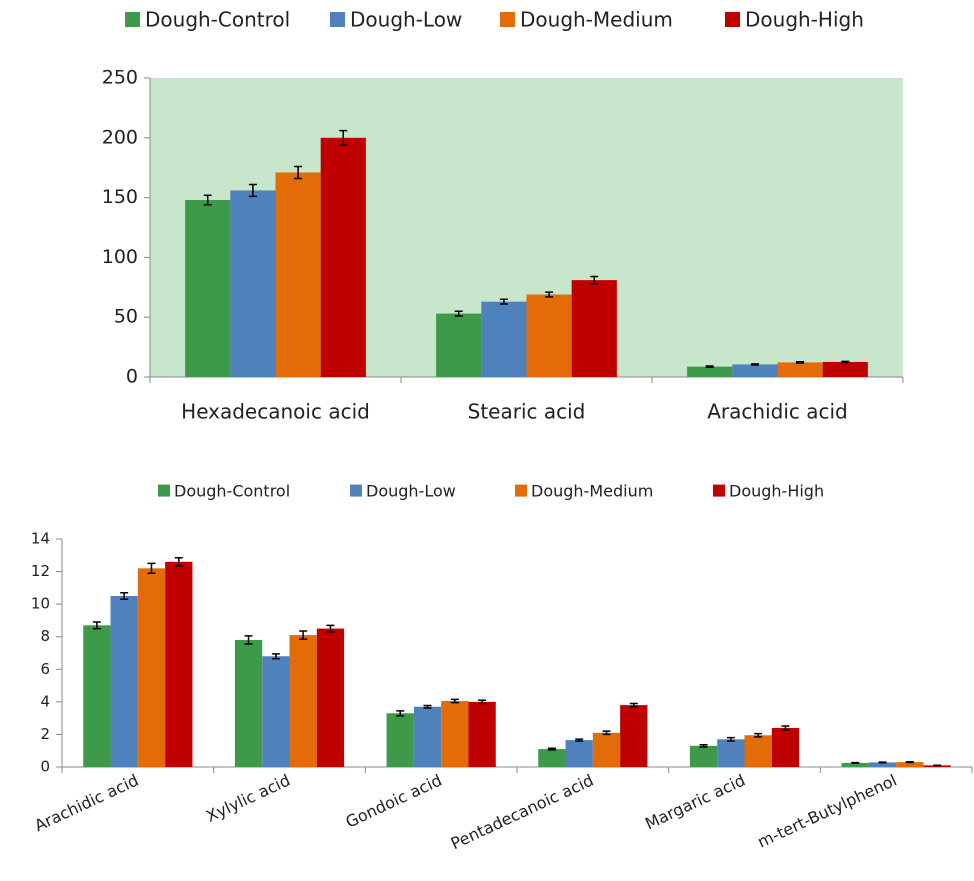  Describe the element at coordinates (120, 197) in the screenshot. I see `y-tick-label: 150` at that location.